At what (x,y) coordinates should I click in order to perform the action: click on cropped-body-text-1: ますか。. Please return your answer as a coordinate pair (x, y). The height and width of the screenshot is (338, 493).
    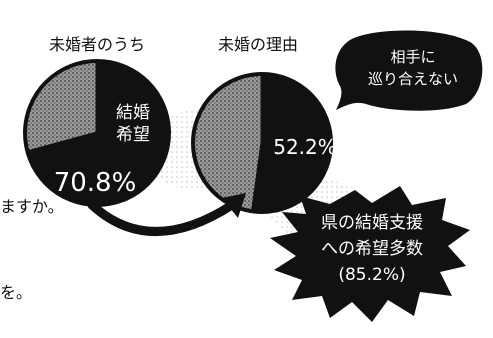
    Looking at the image, I should click on (32, 206).